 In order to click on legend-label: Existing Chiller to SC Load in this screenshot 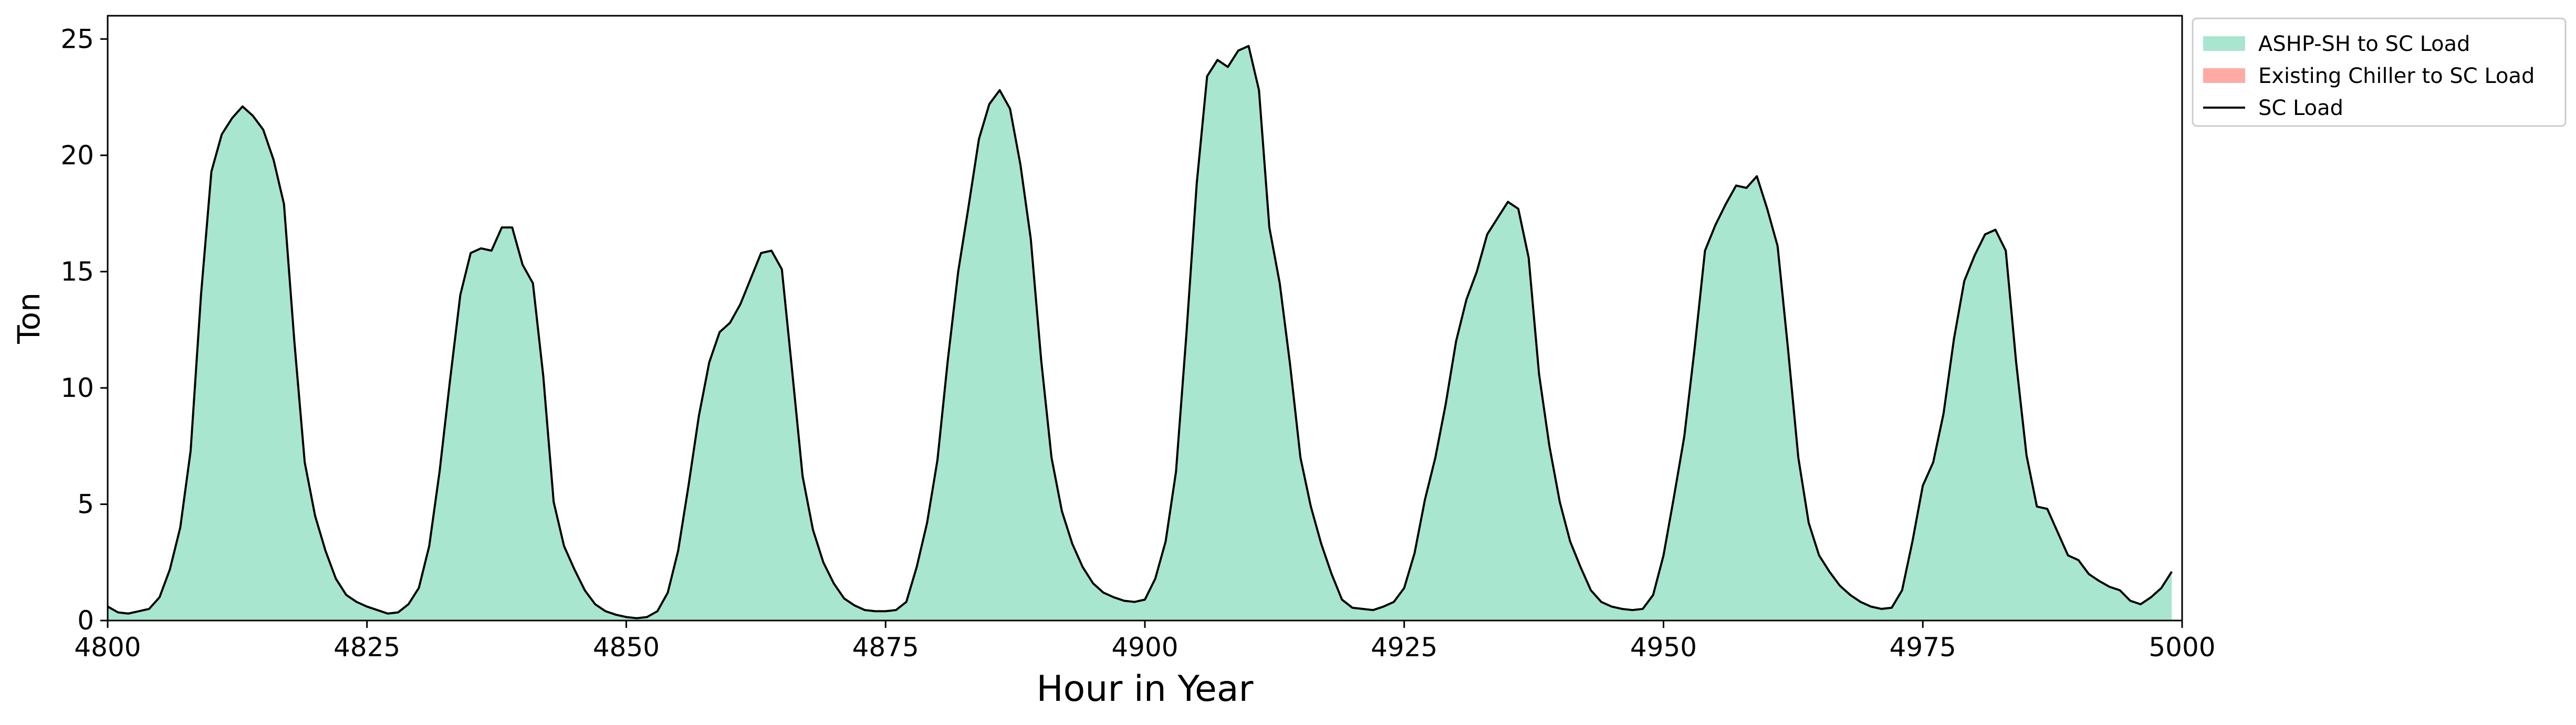, I will do `click(2396, 76)`.